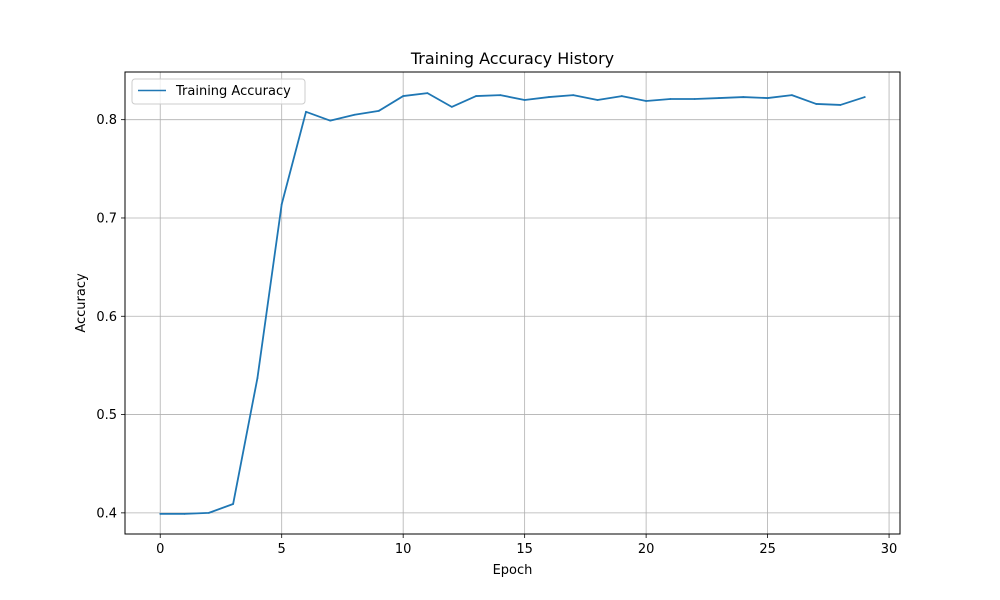 Image resolution: width=1000 pixels, height=600 pixels. Describe the element at coordinates (524, 549) in the screenshot. I see `x-tick-label: 15` at that location.